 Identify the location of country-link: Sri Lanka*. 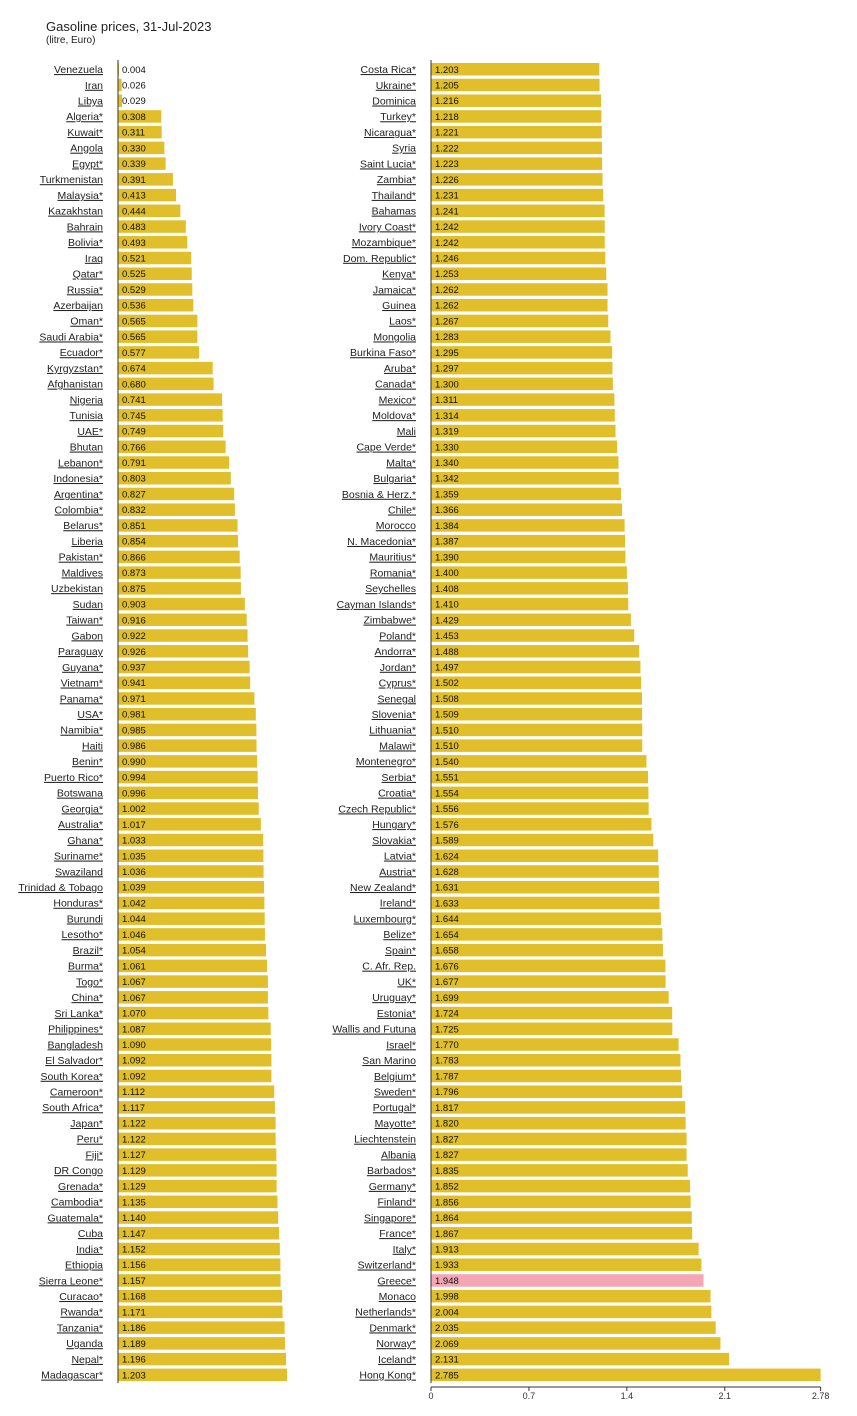
(79, 1014).